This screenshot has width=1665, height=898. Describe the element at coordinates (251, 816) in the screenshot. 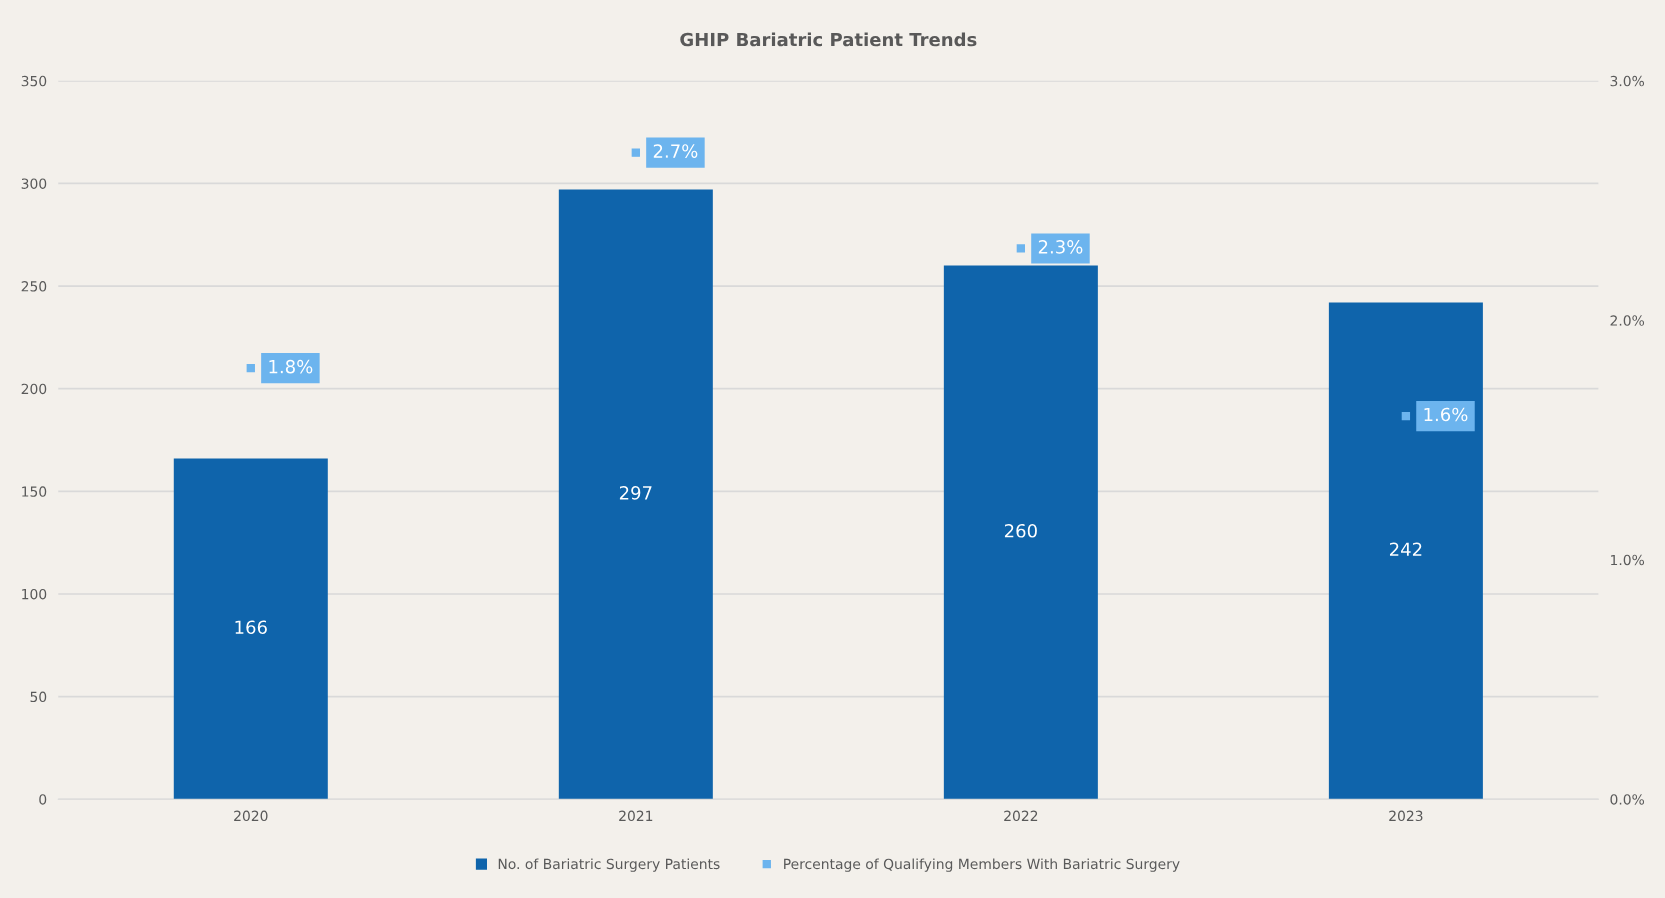

I see `x-tick-label: 2020` at that location.